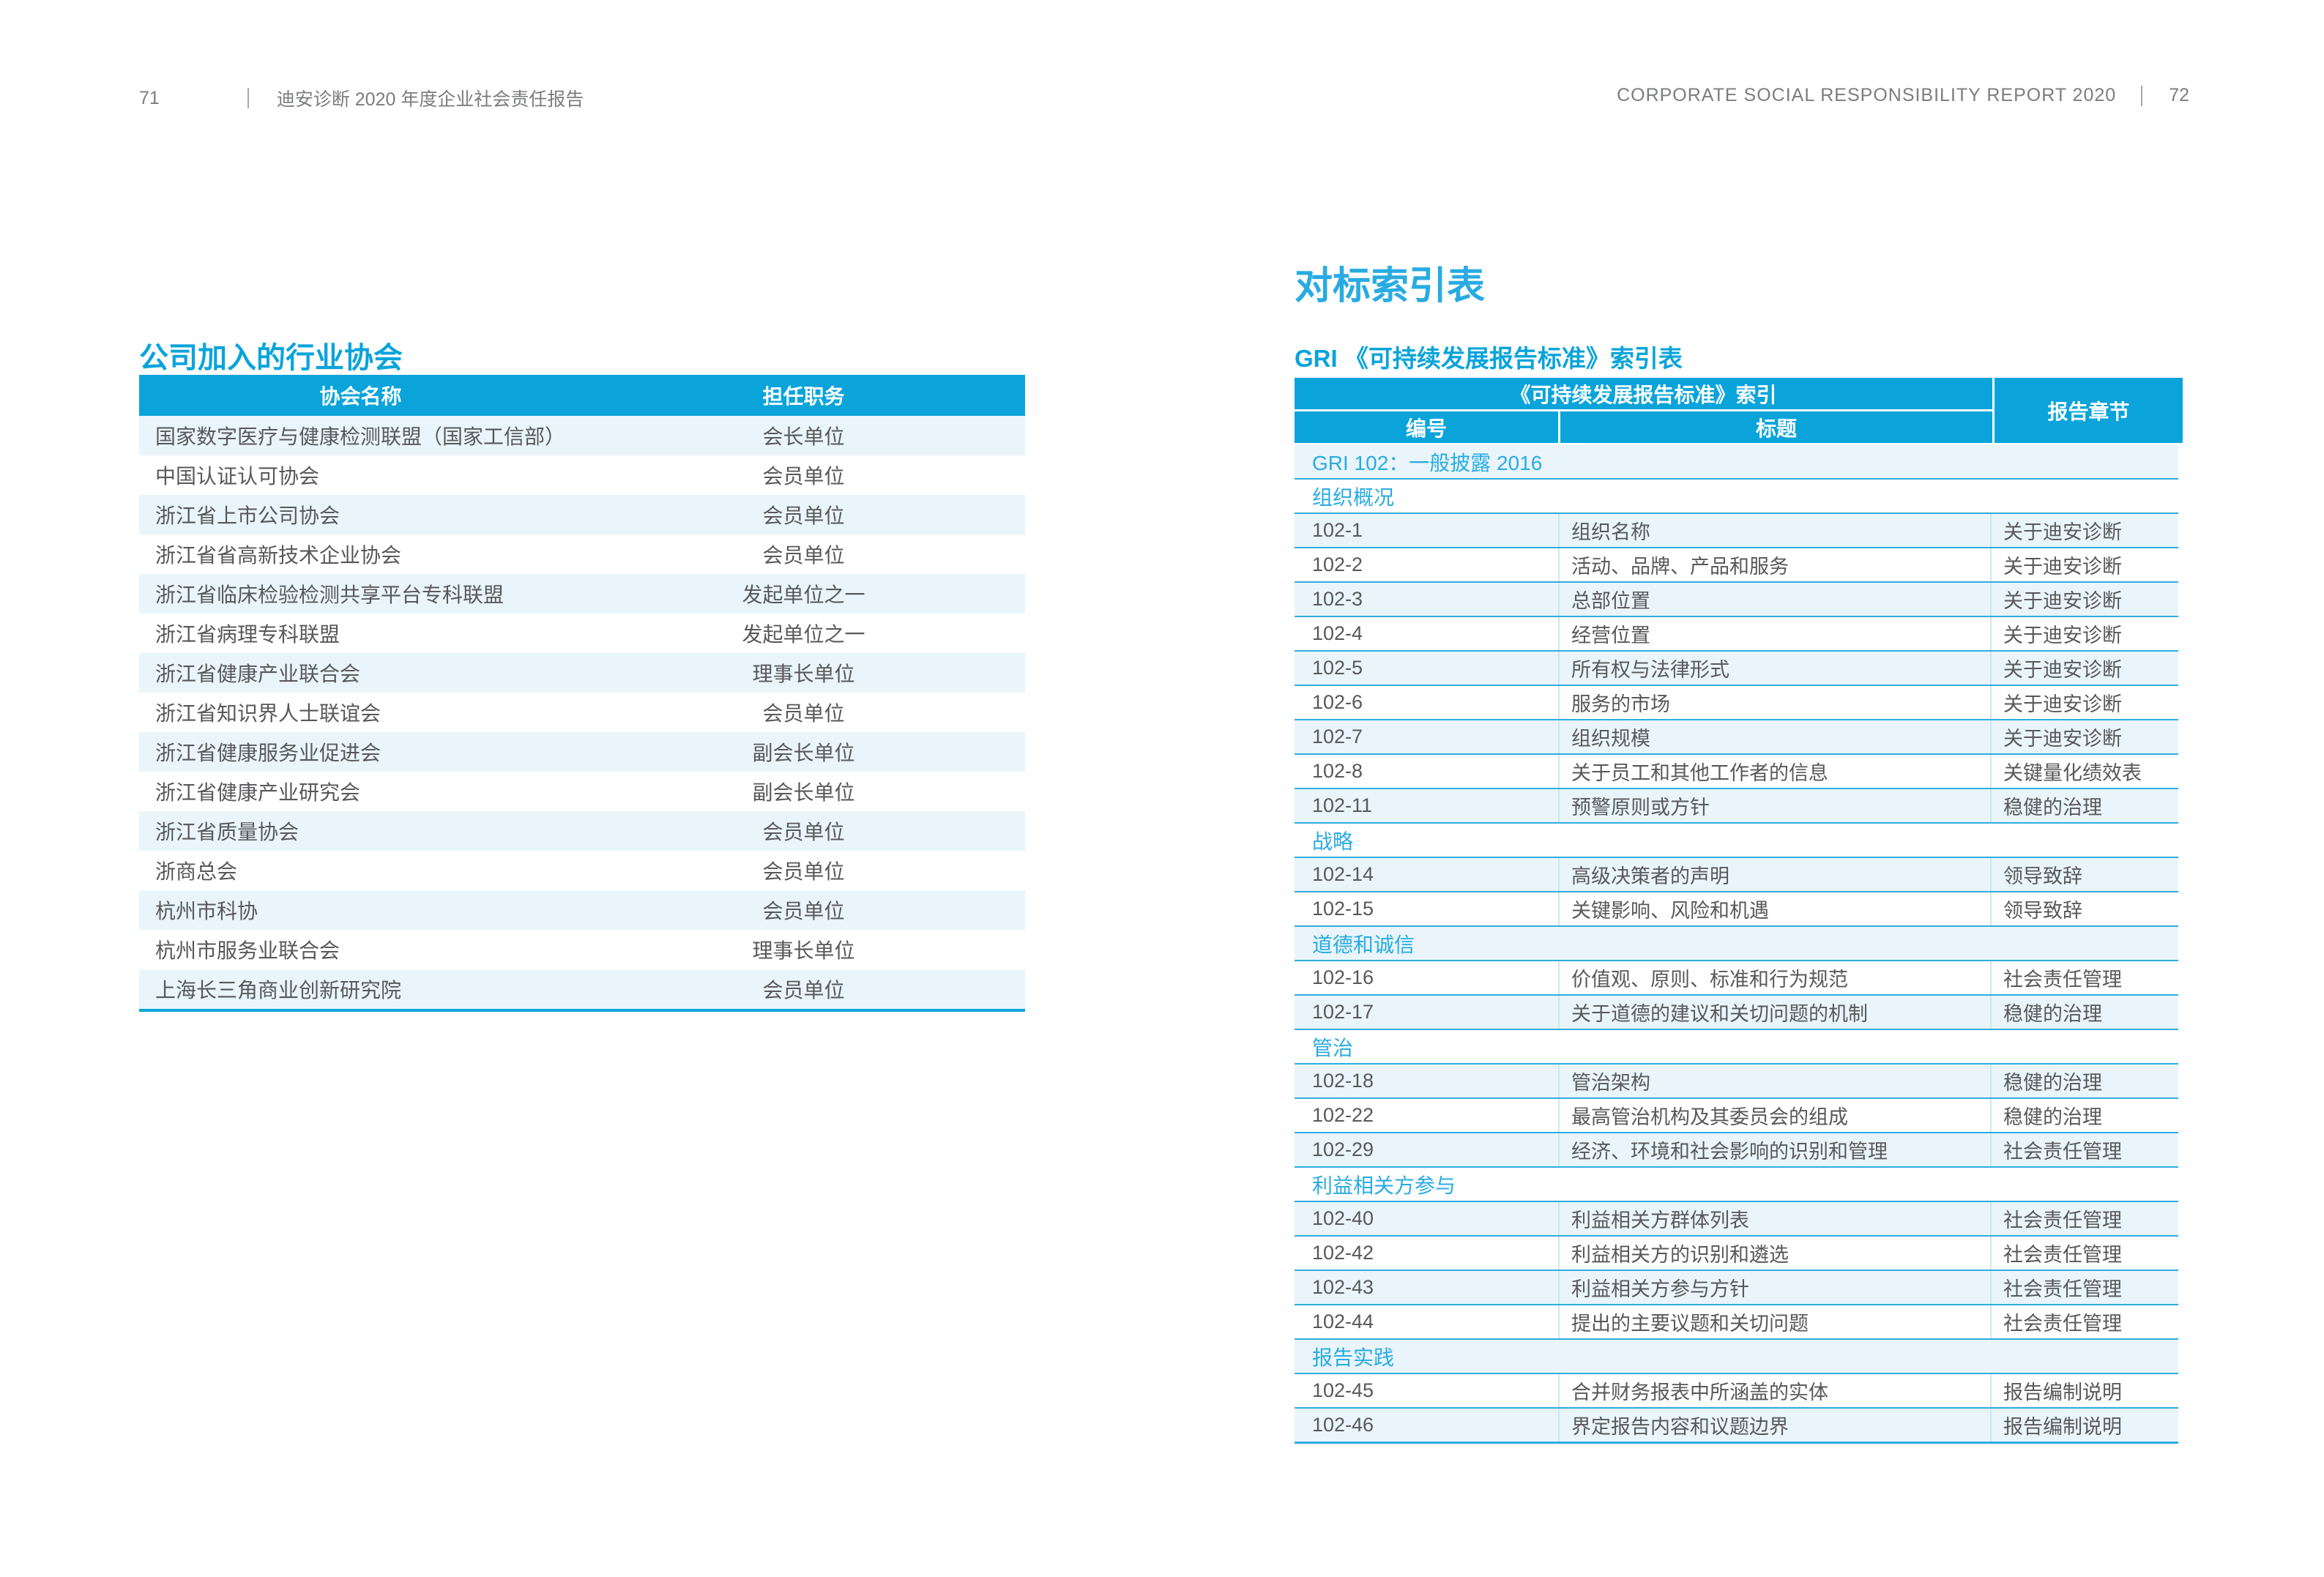 Image resolution: width=2324 pixels, height=1577 pixels. What do you see at coordinates (1774, 736) in the screenshot?
I see `cell-title: 组织规模` at bounding box center [1774, 736].